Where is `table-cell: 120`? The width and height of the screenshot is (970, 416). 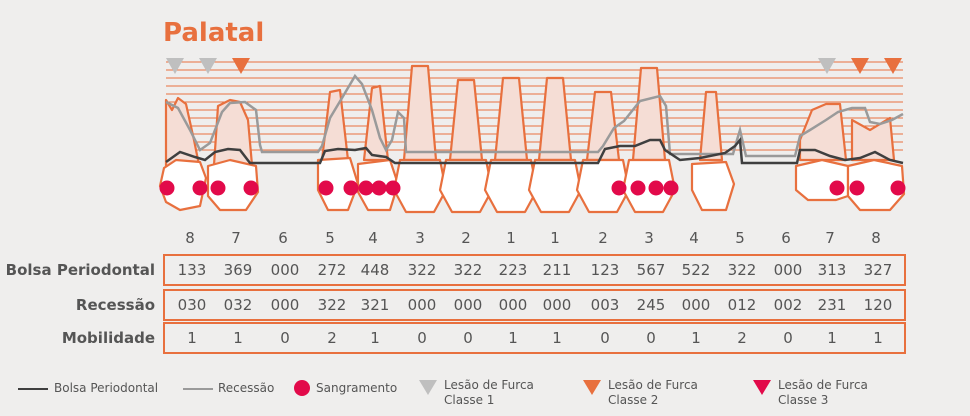 table-cell: 120 is located at coordinates (878, 305).